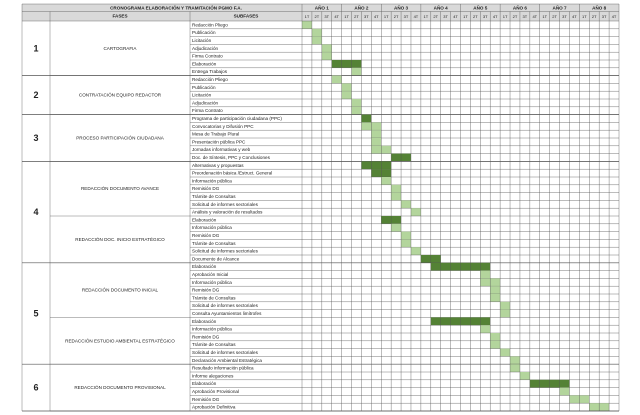  What do you see at coordinates (210, 274) in the screenshot?
I see `subphase-label: Aprobación Inicial` at bounding box center [210, 274].